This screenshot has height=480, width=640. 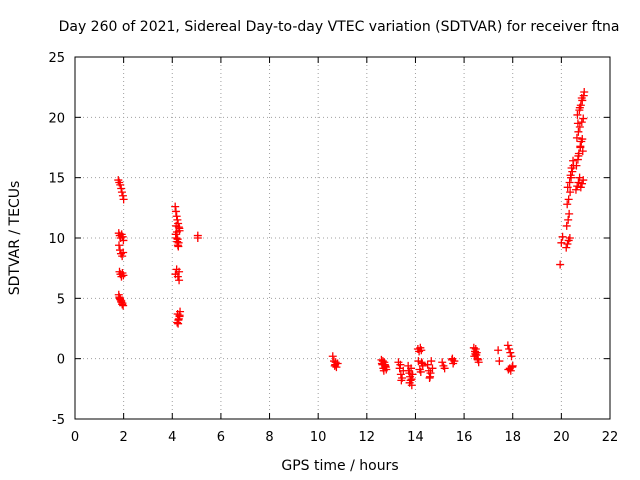 I want to click on y-tick-label: -5, so click(x=58, y=420).